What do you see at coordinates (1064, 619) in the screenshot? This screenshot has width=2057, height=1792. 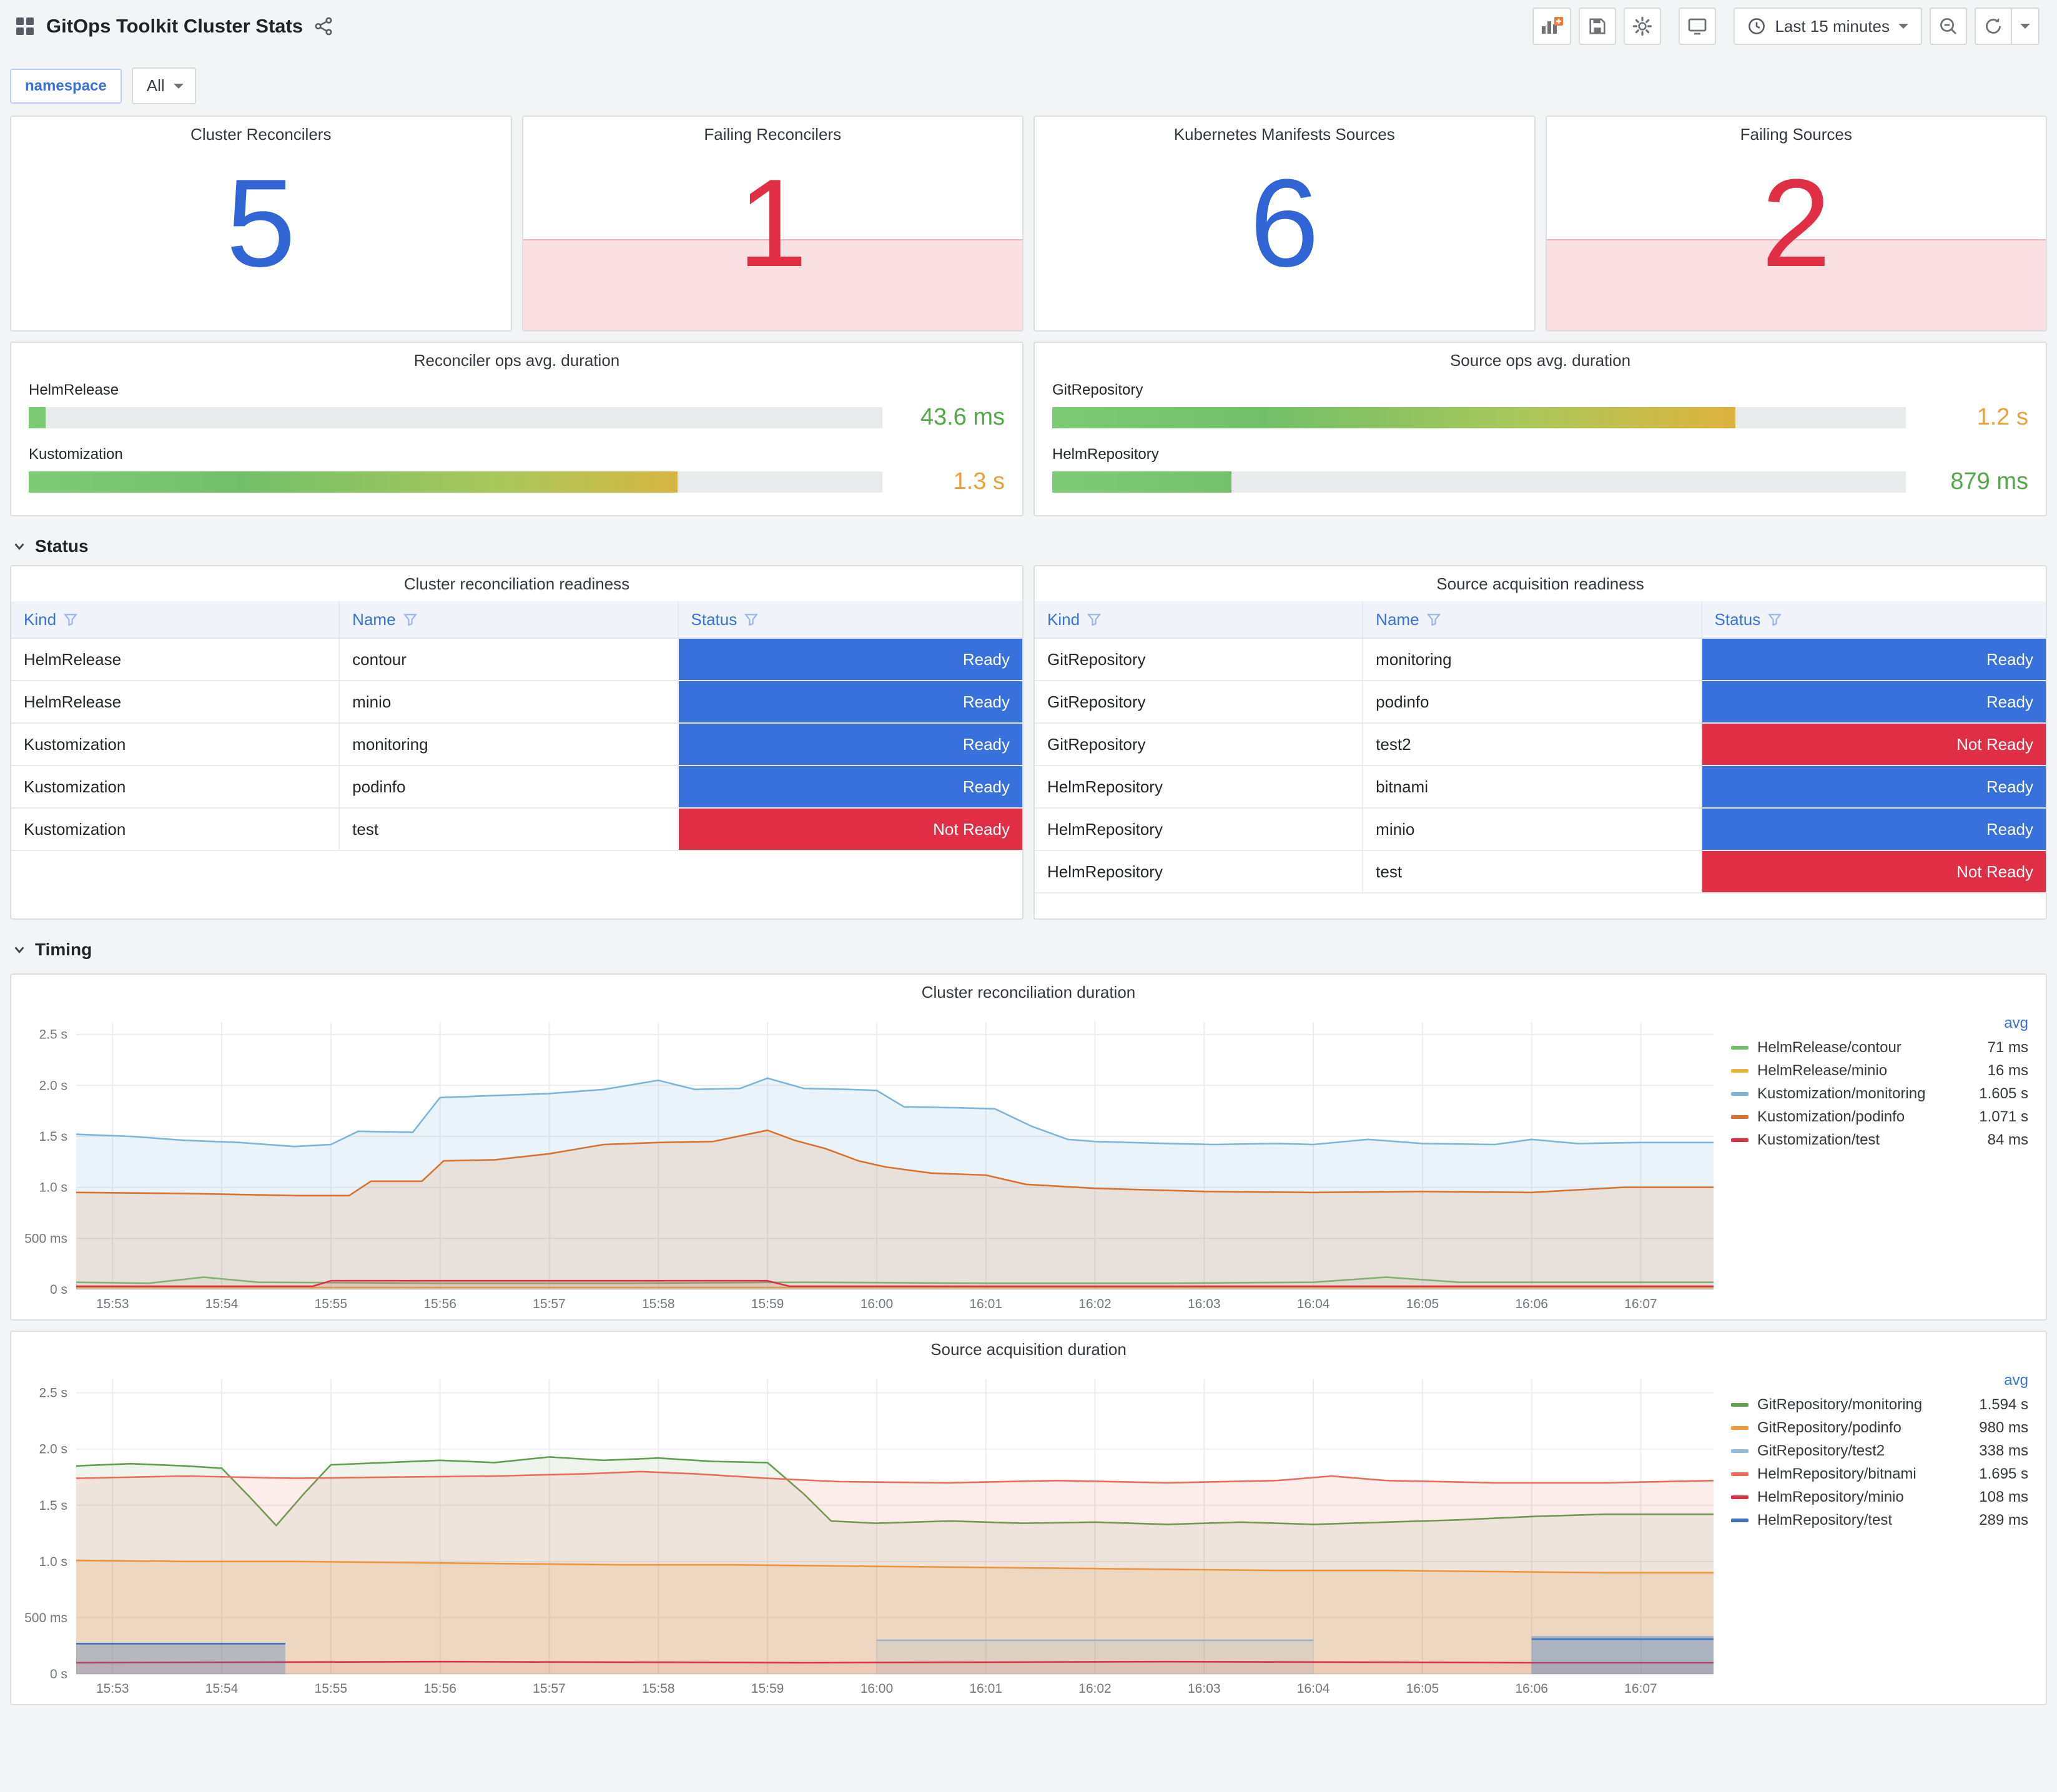 I see `column-header-label: Kind` at bounding box center [1064, 619].